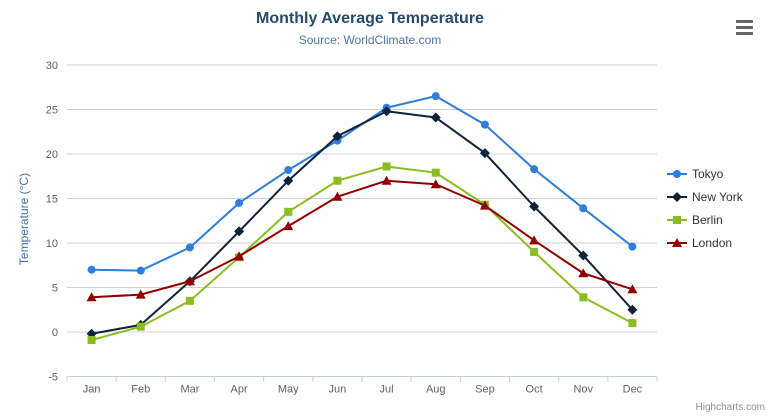 The width and height of the screenshot is (769, 416). I want to click on point-new-york-nov, so click(583, 255).